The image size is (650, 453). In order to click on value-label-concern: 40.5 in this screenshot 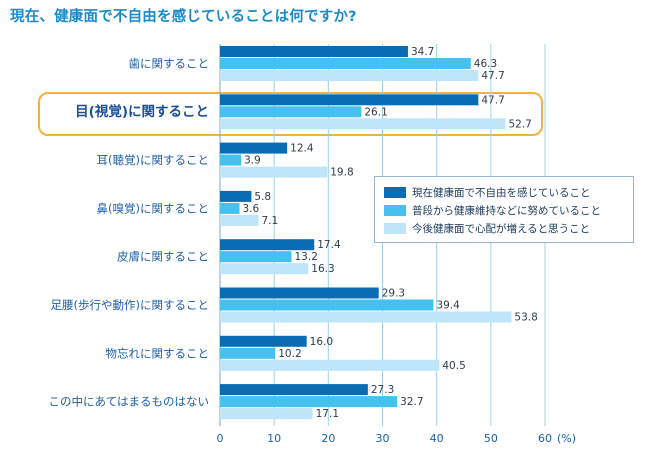, I will do `click(453, 366)`.